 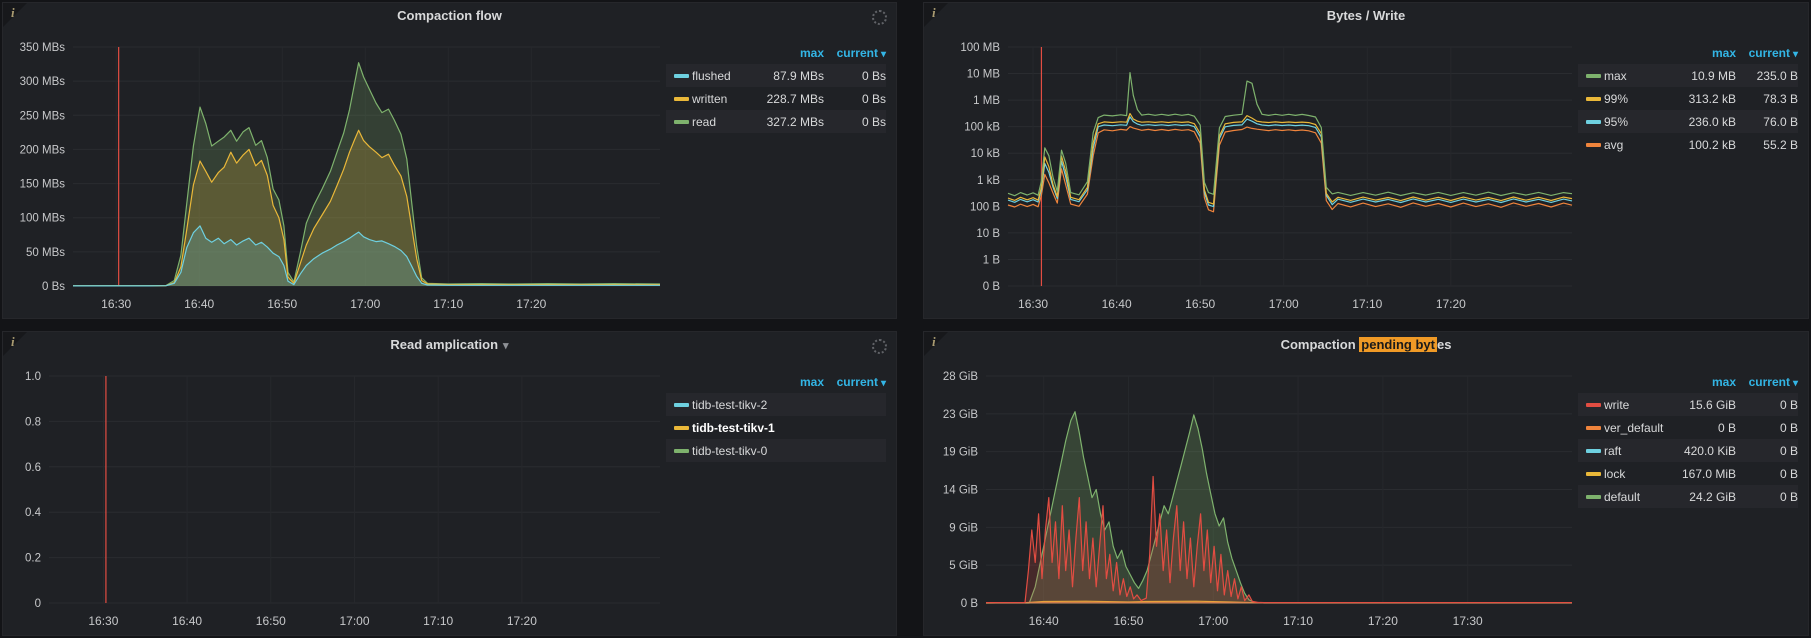 What do you see at coordinates (1713, 75) in the screenshot?
I see `legend-max-value: 10.9 MB` at bounding box center [1713, 75].